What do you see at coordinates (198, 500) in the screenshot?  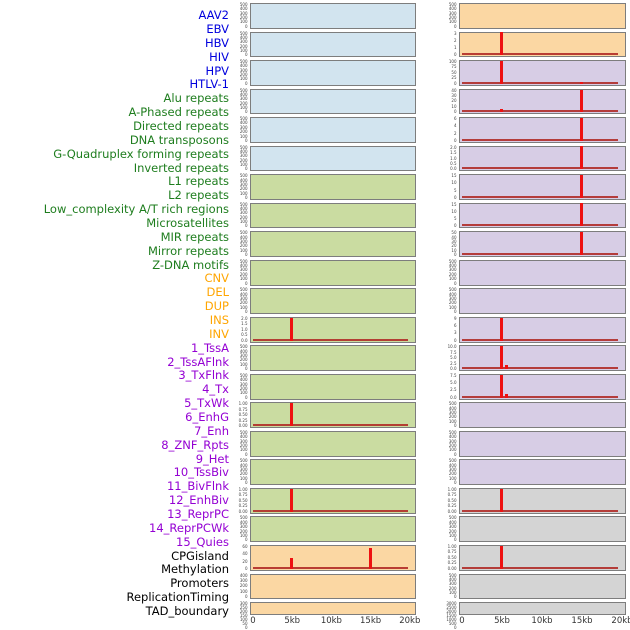 I see `row-label-12-enhbiv: 12_EnhBiv` at bounding box center [198, 500].